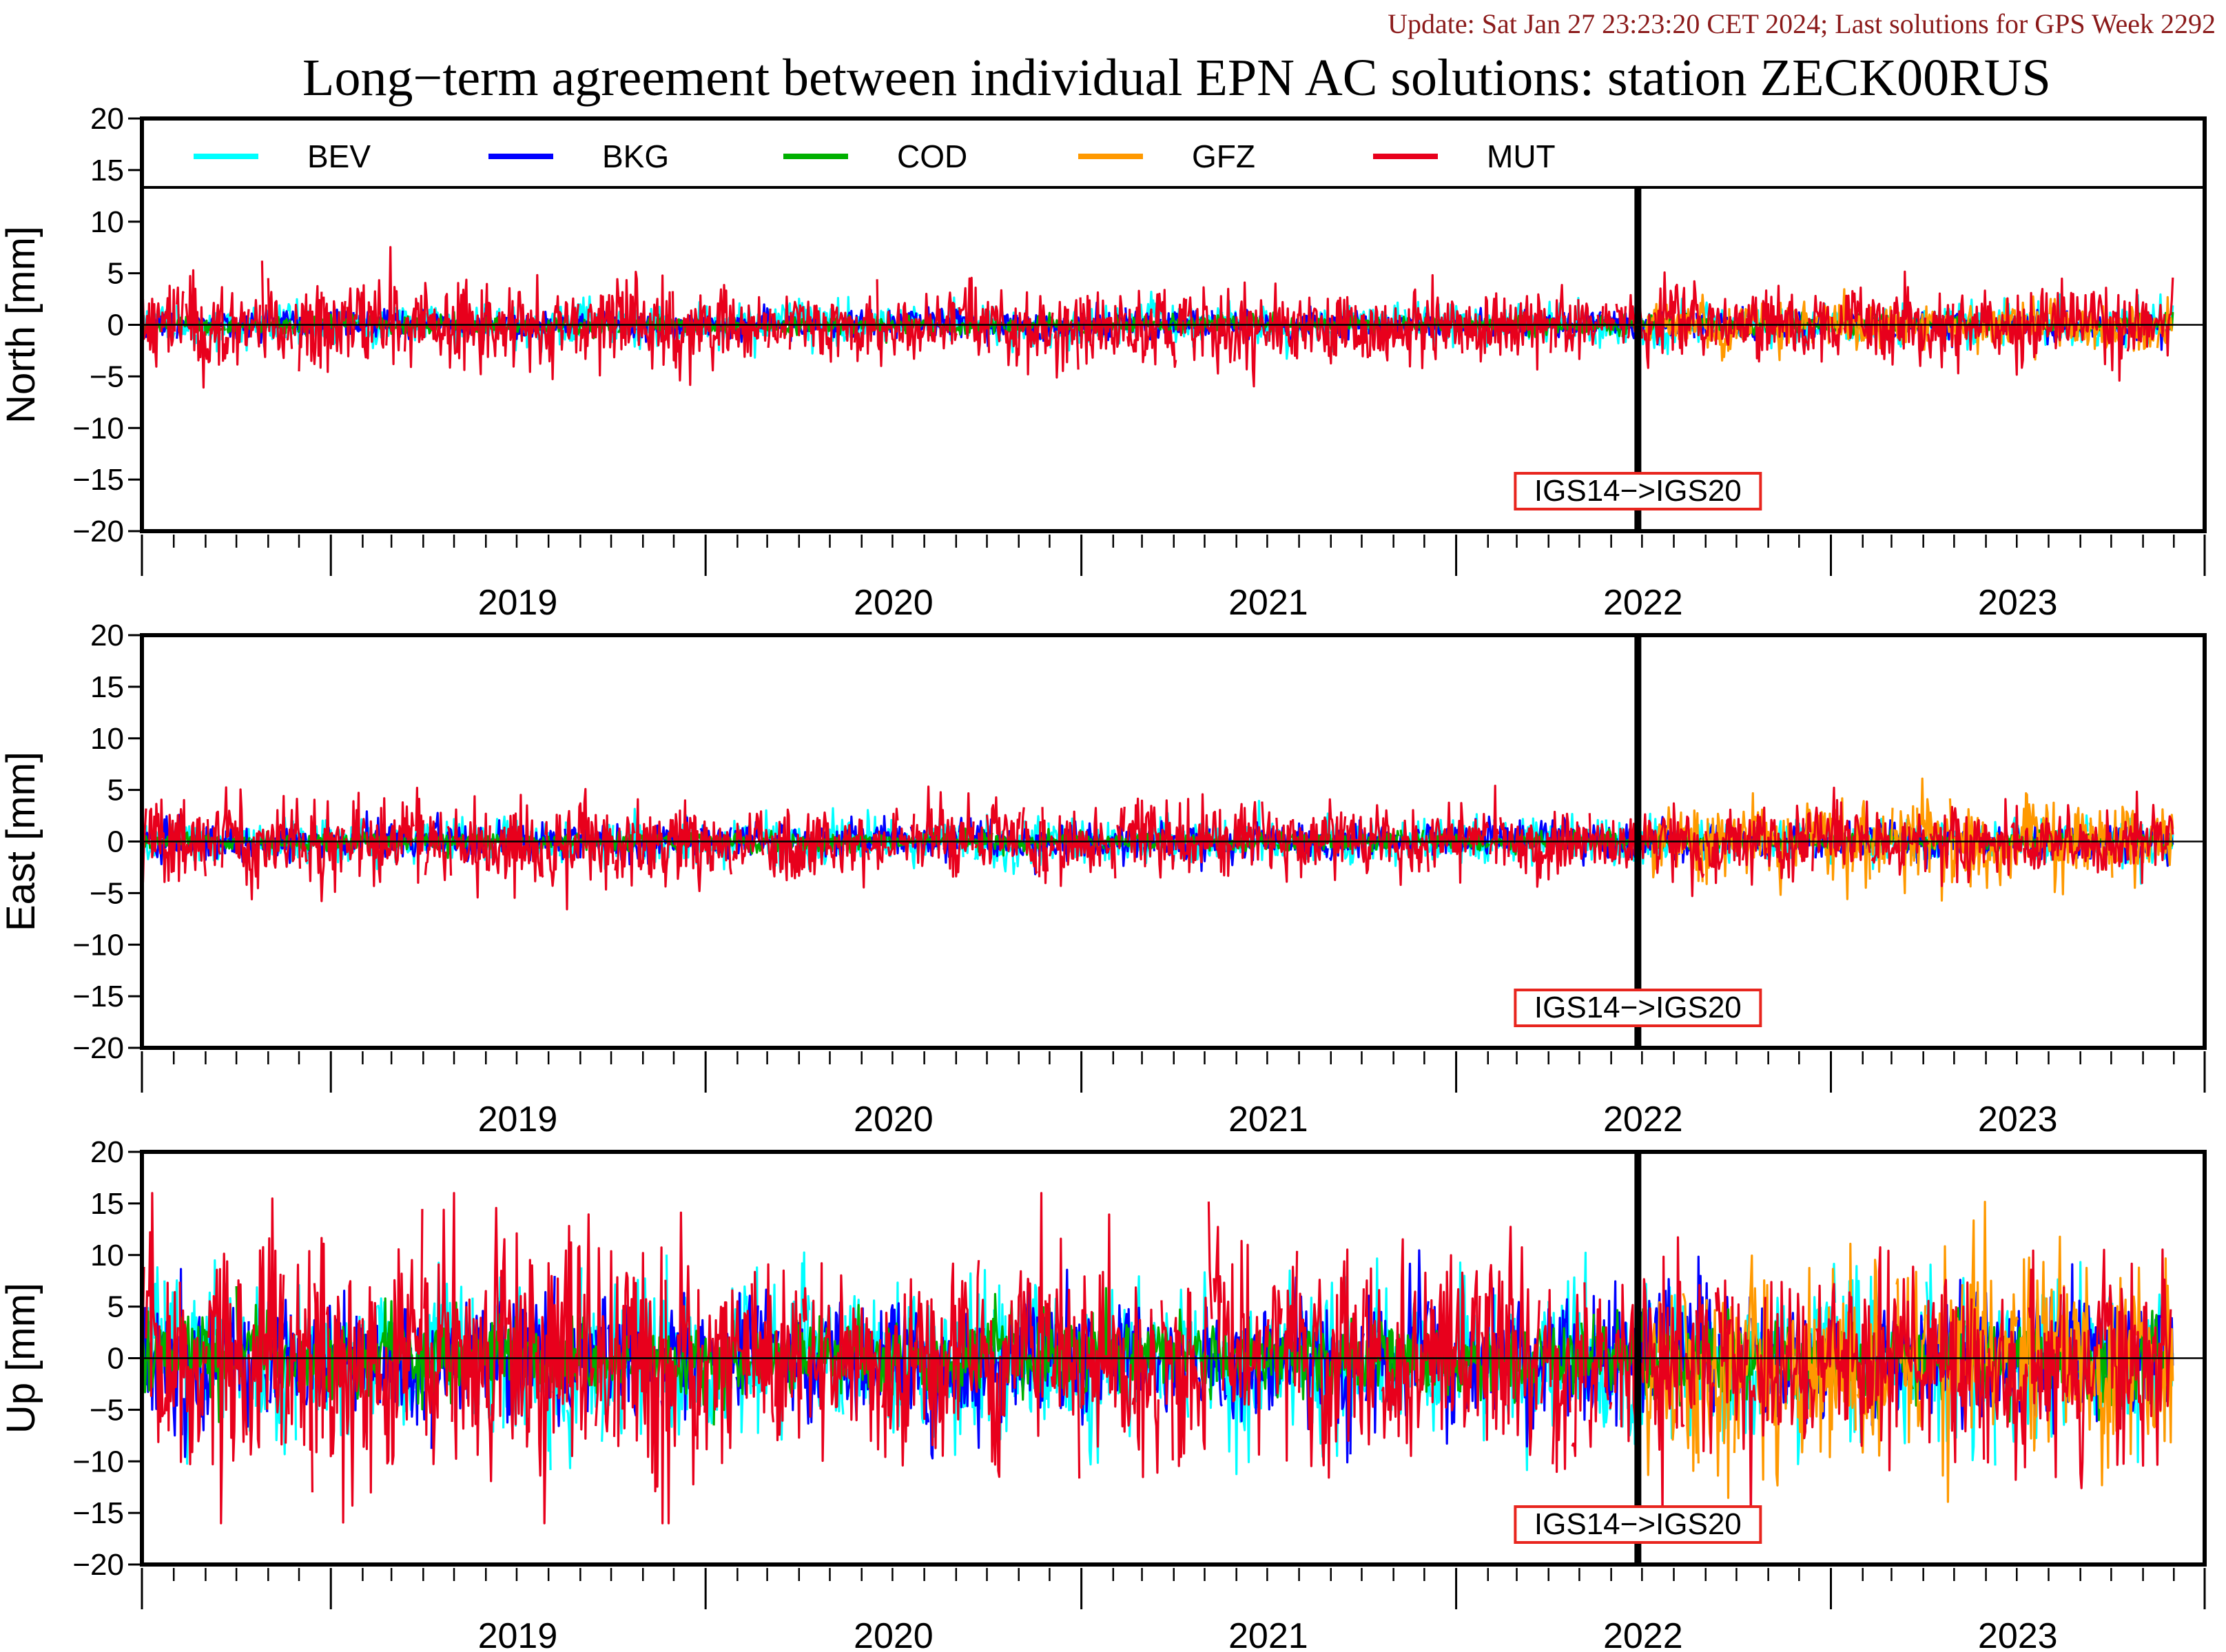 The height and width of the screenshot is (1652, 2226). Describe the element at coordinates (339, 156) in the screenshot. I see `legend-label-bev: BEV` at that location.